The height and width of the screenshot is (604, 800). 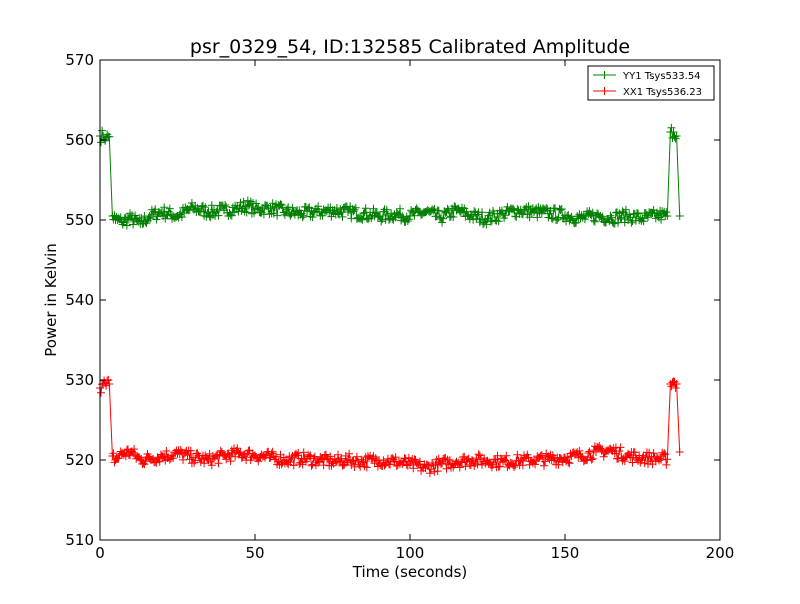 What do you see at coordinates (79, 220) in the screenshot?
I see `y-tick-label: 550` at bounding box center [79, 220].